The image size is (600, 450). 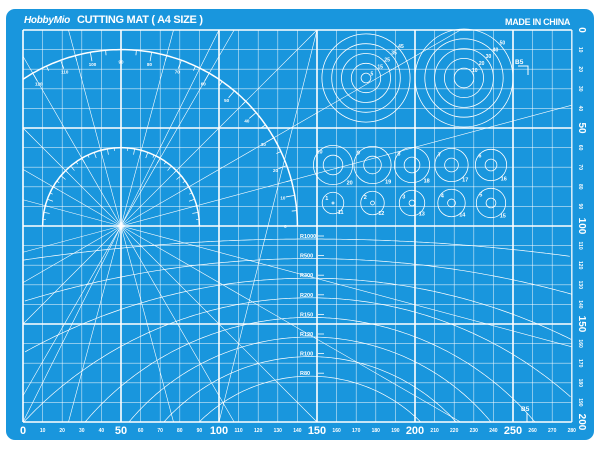 What do you see at coordinates (121, 226) in the screenshot?
I see `protractor-center` at bounding box center [121, 226].